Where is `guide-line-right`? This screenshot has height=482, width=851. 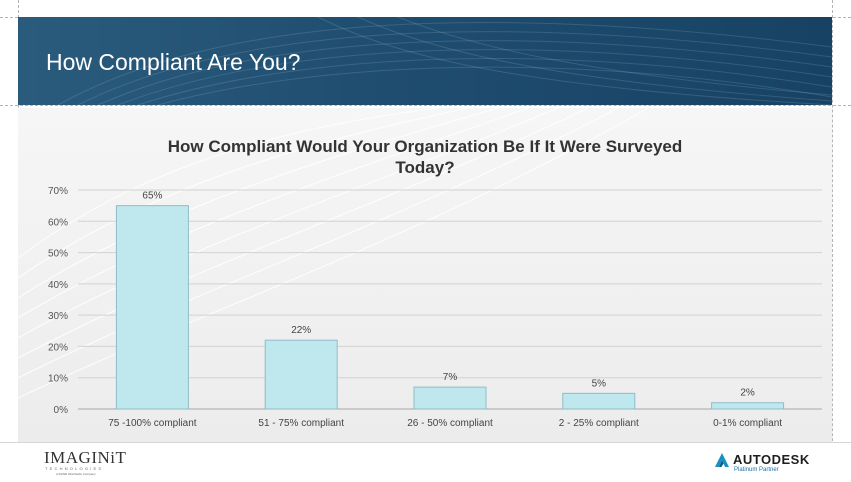 guide-line-right is located at coordinates (832, 240).